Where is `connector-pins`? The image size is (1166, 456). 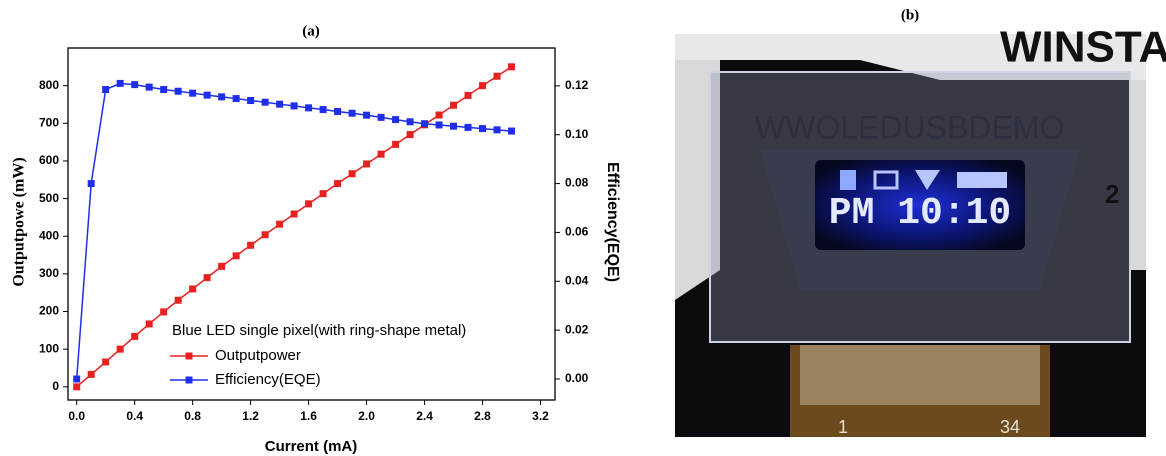
connector-pins is located at coordinates (920, 375).